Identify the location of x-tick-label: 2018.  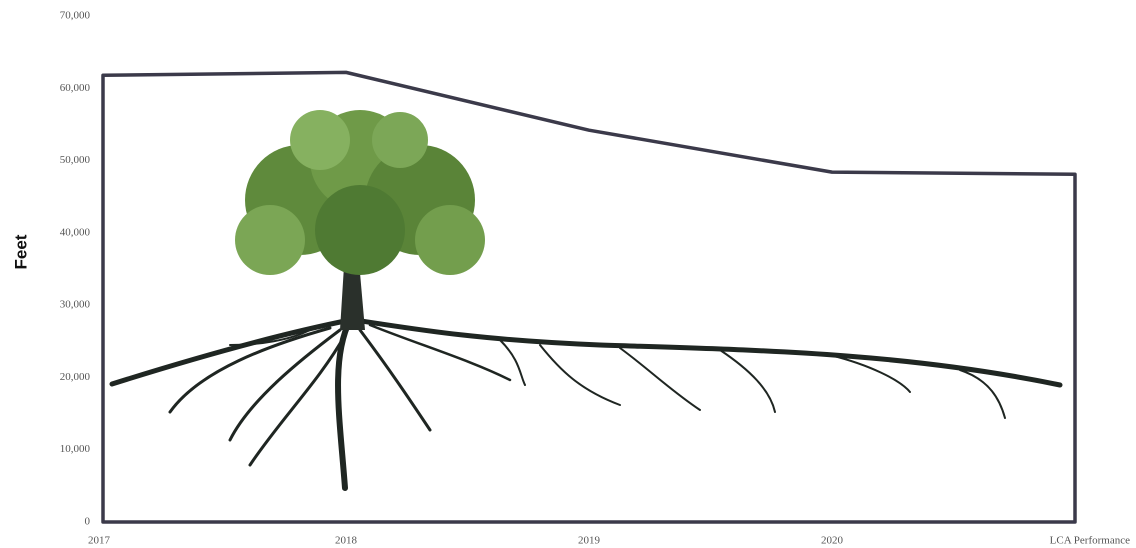
(346, 541).